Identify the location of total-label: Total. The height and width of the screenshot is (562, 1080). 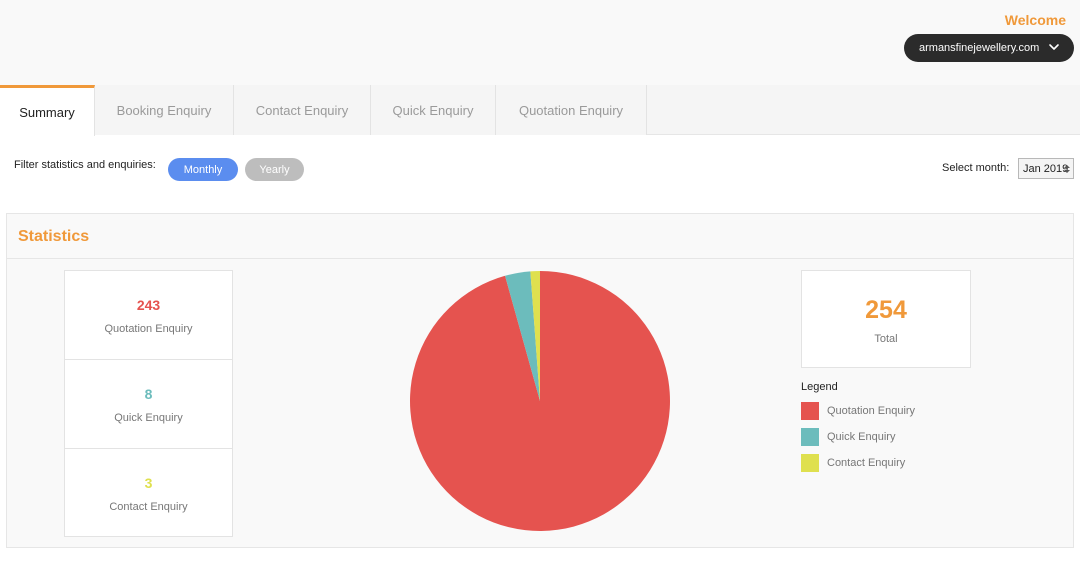
(886, 339).